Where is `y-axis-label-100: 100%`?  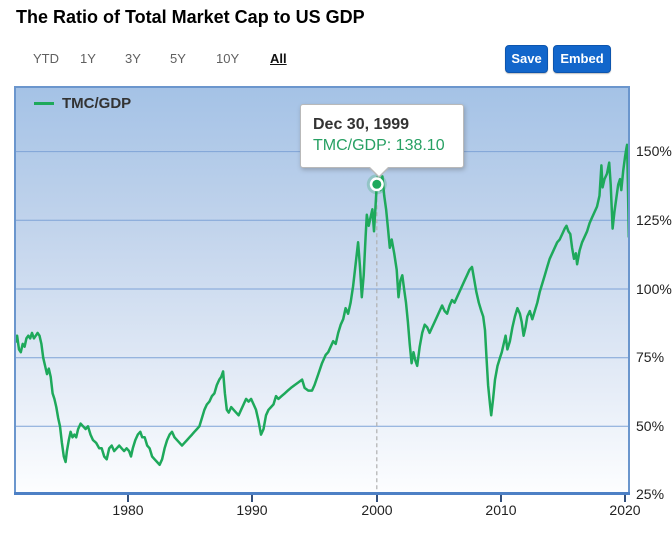 y-axis-label-100: 100% is located at coordinates (654, 289).